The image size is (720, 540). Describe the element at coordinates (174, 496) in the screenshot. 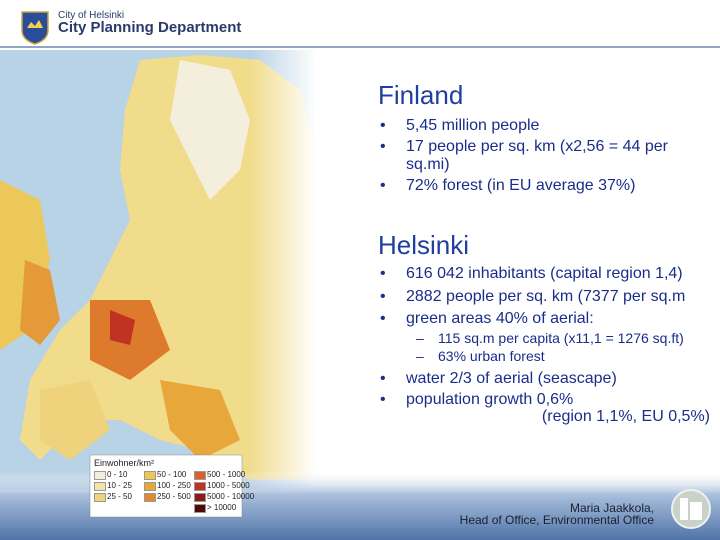

I see `legend-label: 250 - 500` at that location.